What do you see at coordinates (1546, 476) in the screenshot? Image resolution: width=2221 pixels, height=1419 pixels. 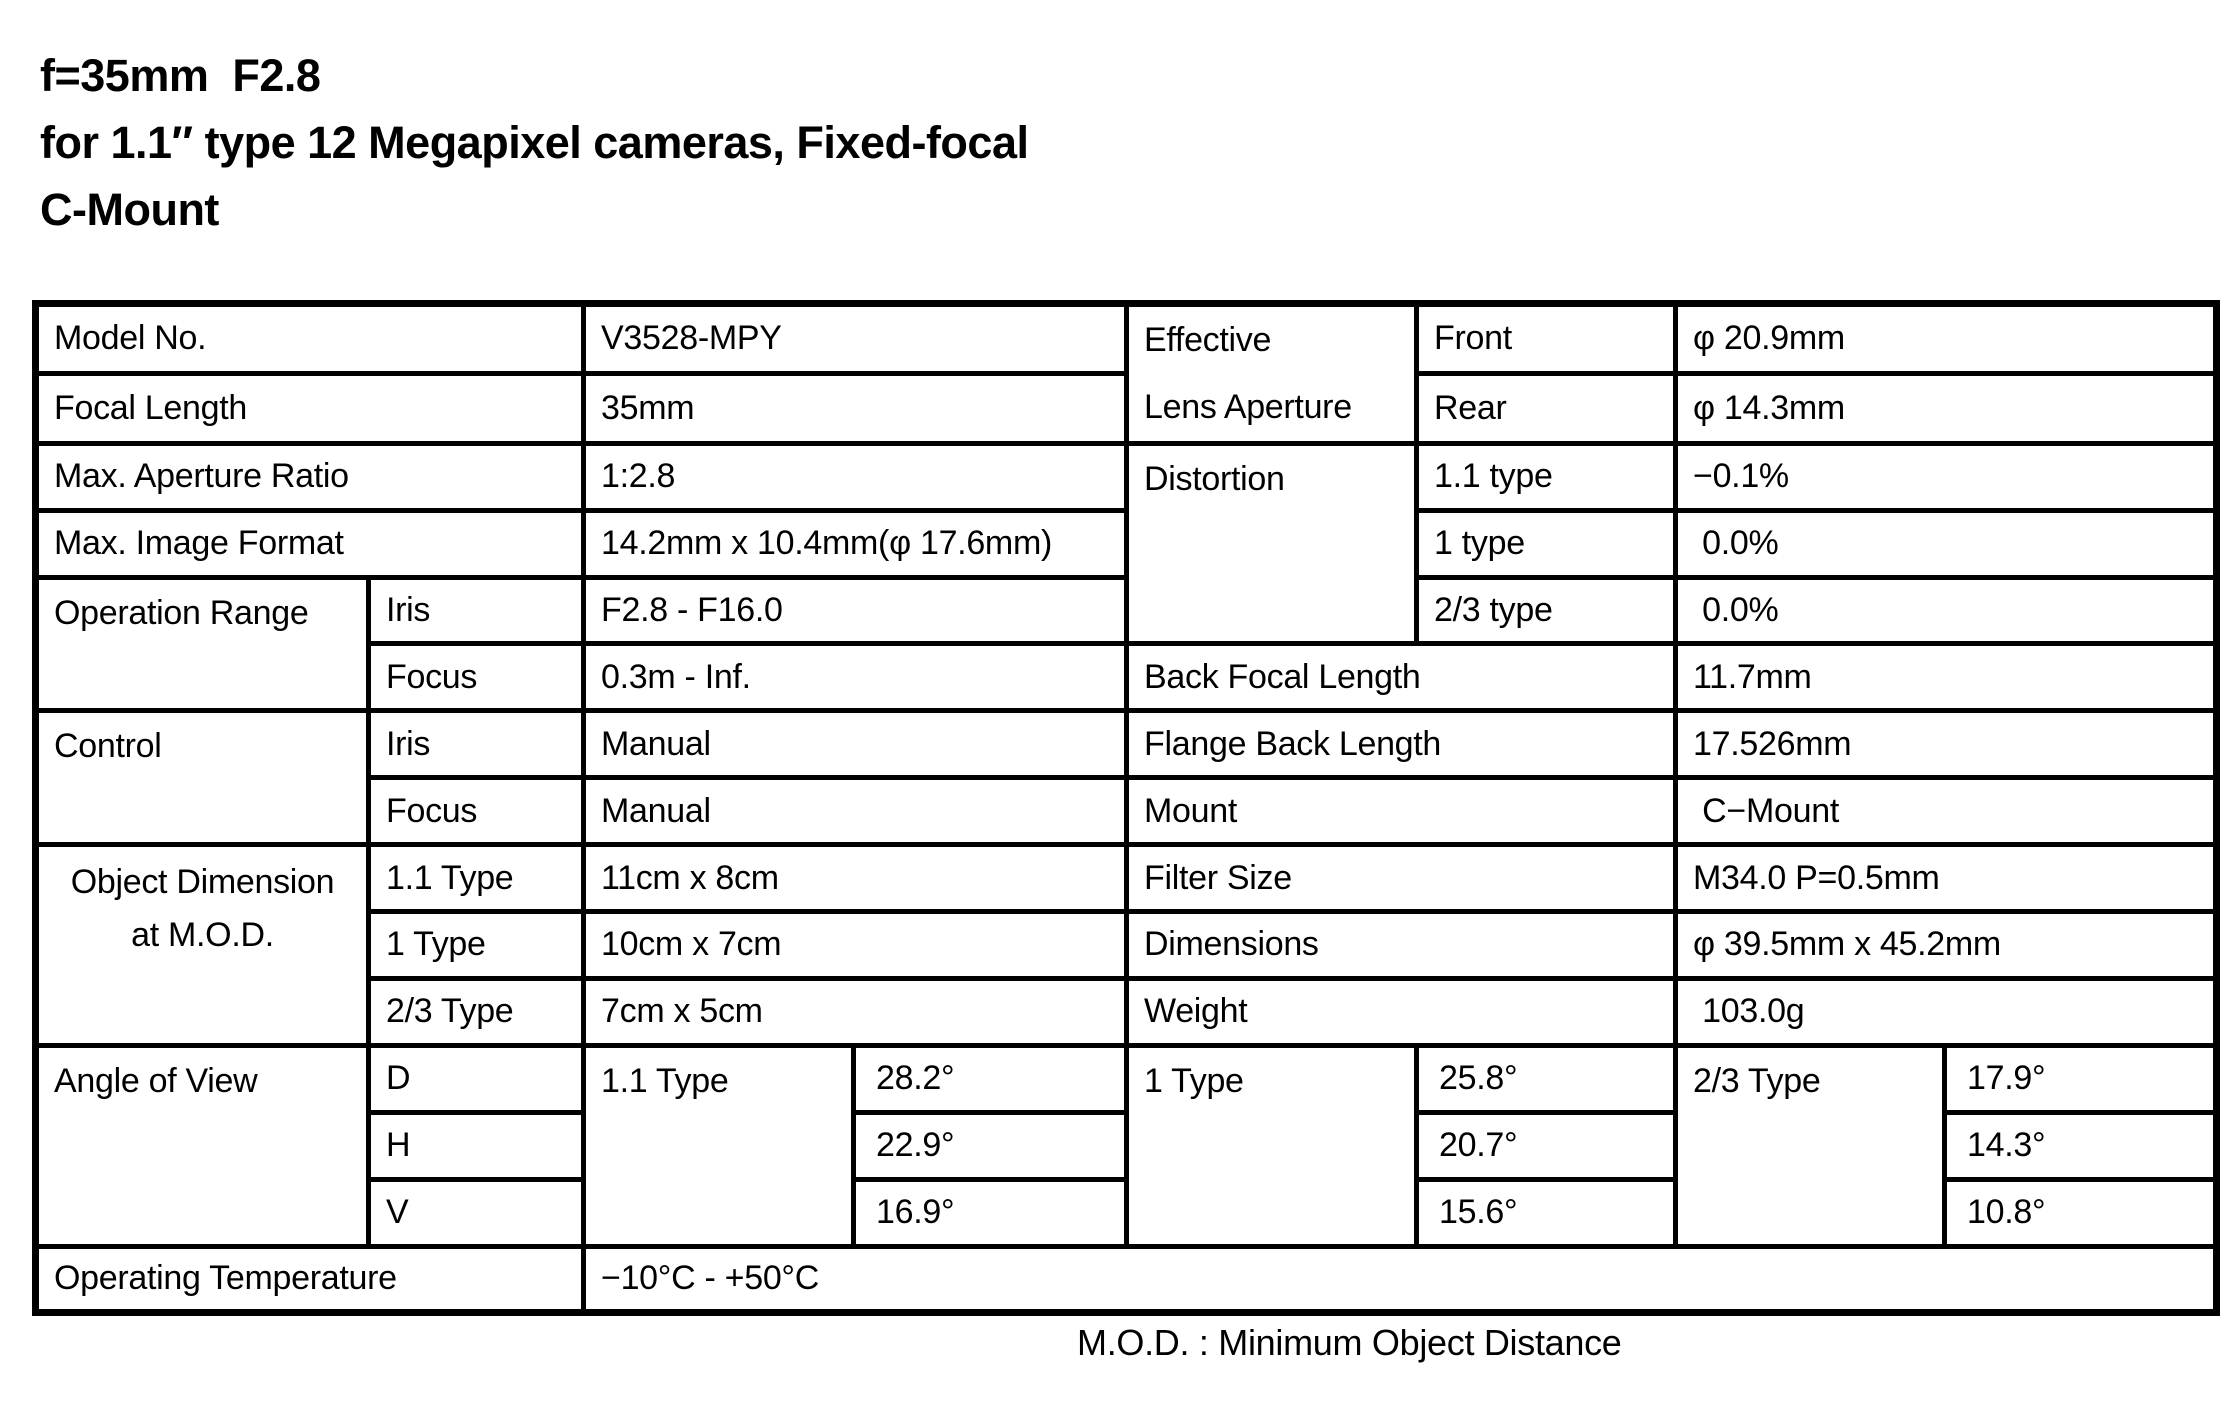 I see `distortion-type-1-1: 1.1 type` at bounding box center [1546, 476].